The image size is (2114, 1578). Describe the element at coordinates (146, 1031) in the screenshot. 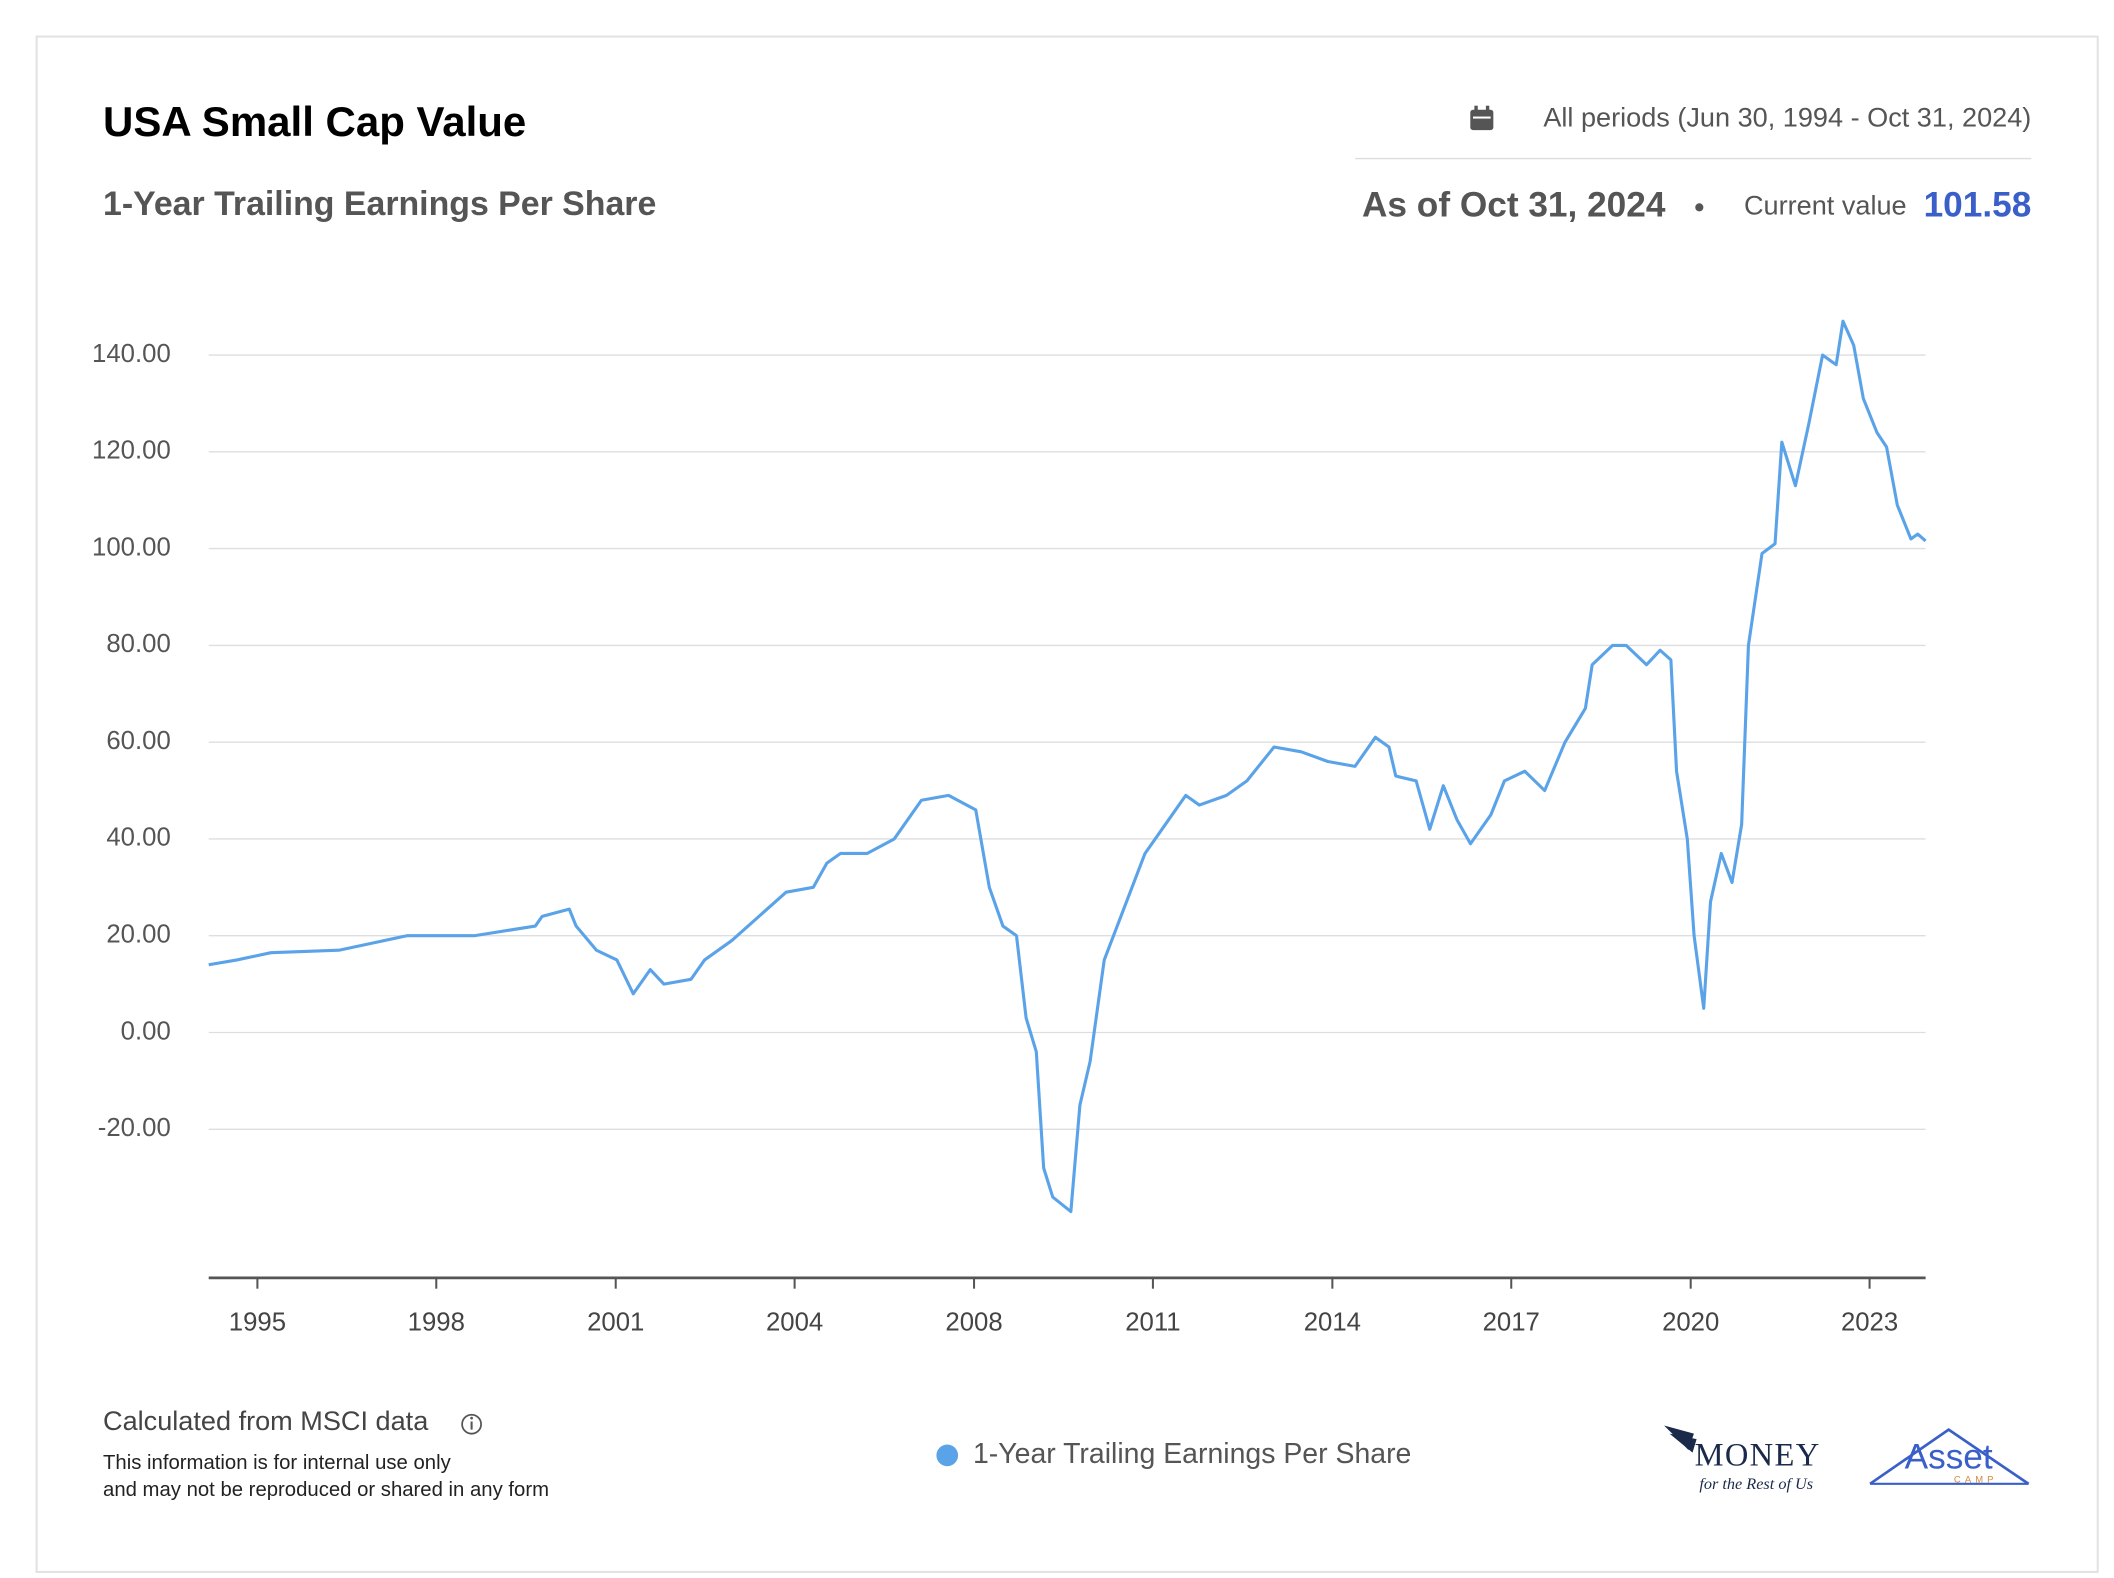

I see `y-tick-label: 0.00` at that location.